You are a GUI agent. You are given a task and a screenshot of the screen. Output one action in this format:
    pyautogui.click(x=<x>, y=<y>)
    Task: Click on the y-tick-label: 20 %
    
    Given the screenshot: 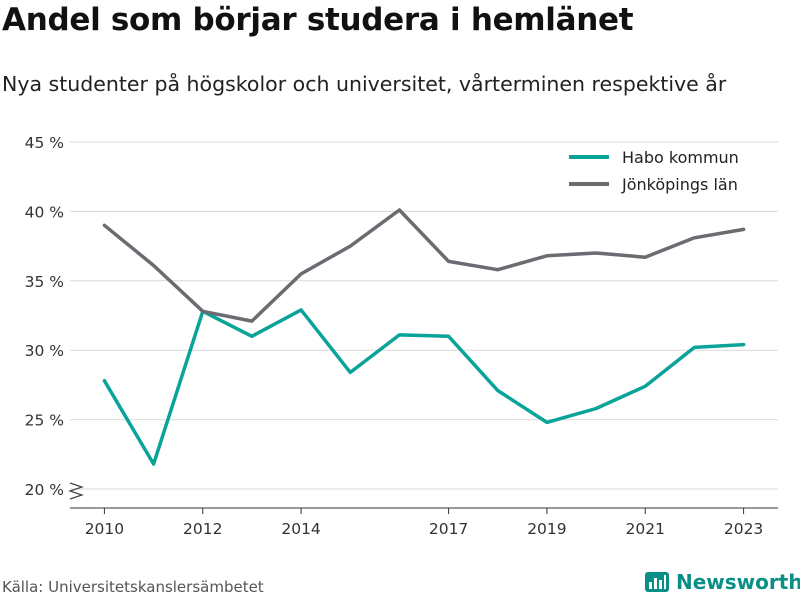 What is the action you would take?
    pyautogui.click(x=44, y=490)
    